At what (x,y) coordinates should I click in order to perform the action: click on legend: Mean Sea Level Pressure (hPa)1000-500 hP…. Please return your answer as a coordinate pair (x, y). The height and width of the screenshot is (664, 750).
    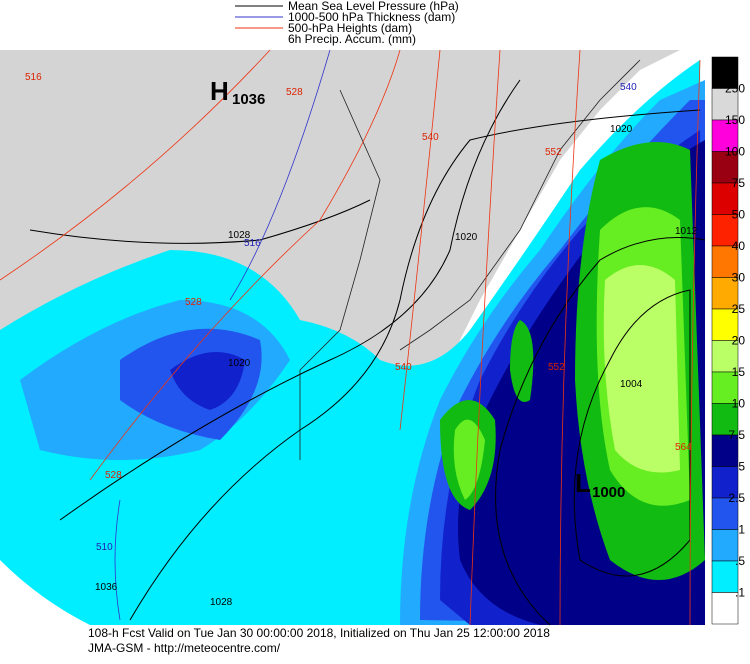
    Looking at the image, I should click on (347, 23).